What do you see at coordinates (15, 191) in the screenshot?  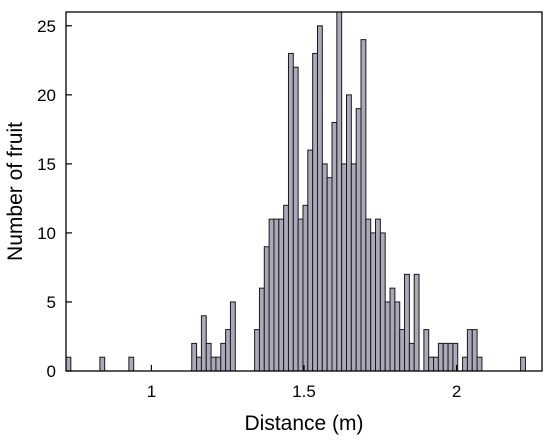 I see `y-axis-label: Number of fruit` at bounding box center [15, 191].